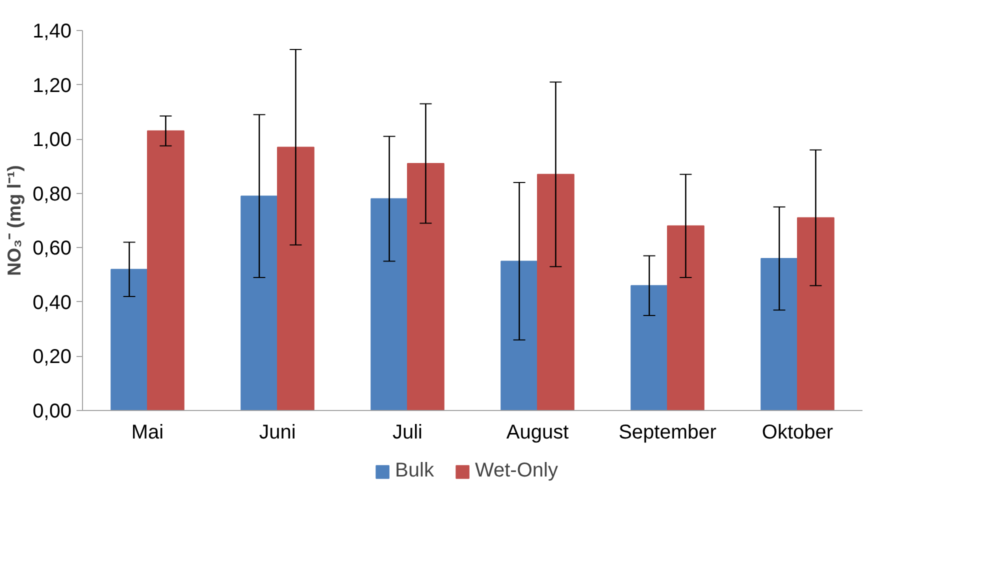 This screenshot has height=574, width=984. Describe the element at coordinates (52, 411) in the screenshot. I see `y-tick-label: 0,00` at that location.